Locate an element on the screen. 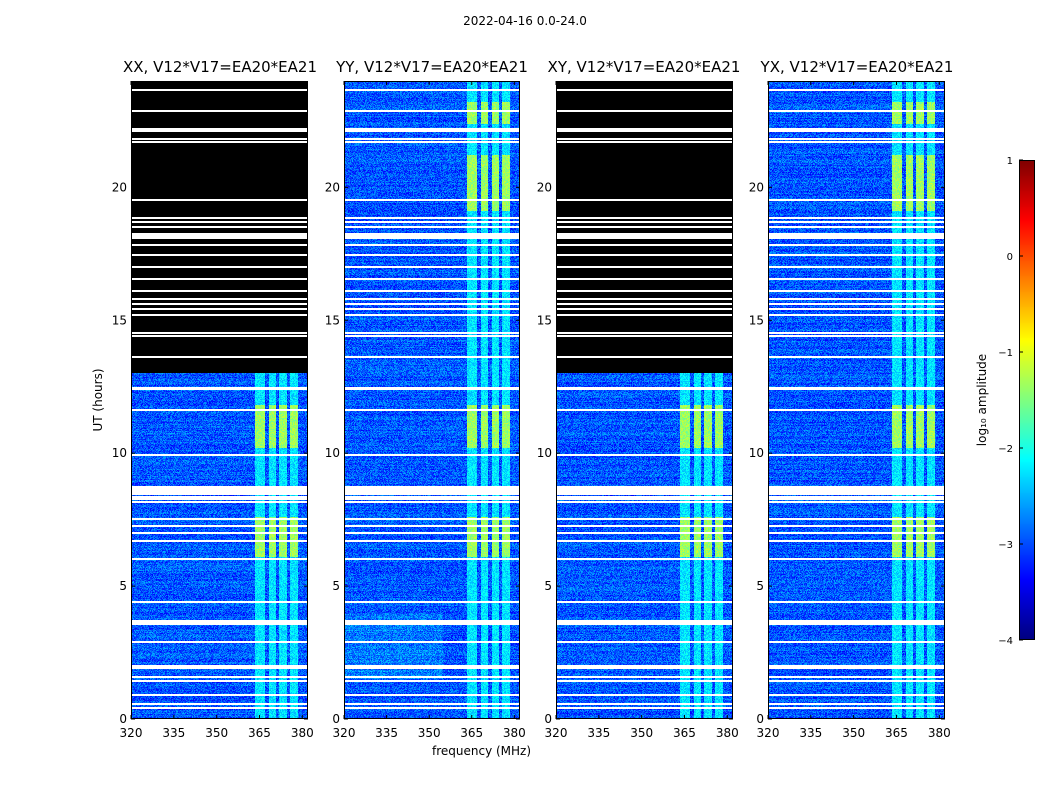 Image resolution: width=1050 pixels, height=800 pixels. heatmap-yy is located at coordinates (432, 400).